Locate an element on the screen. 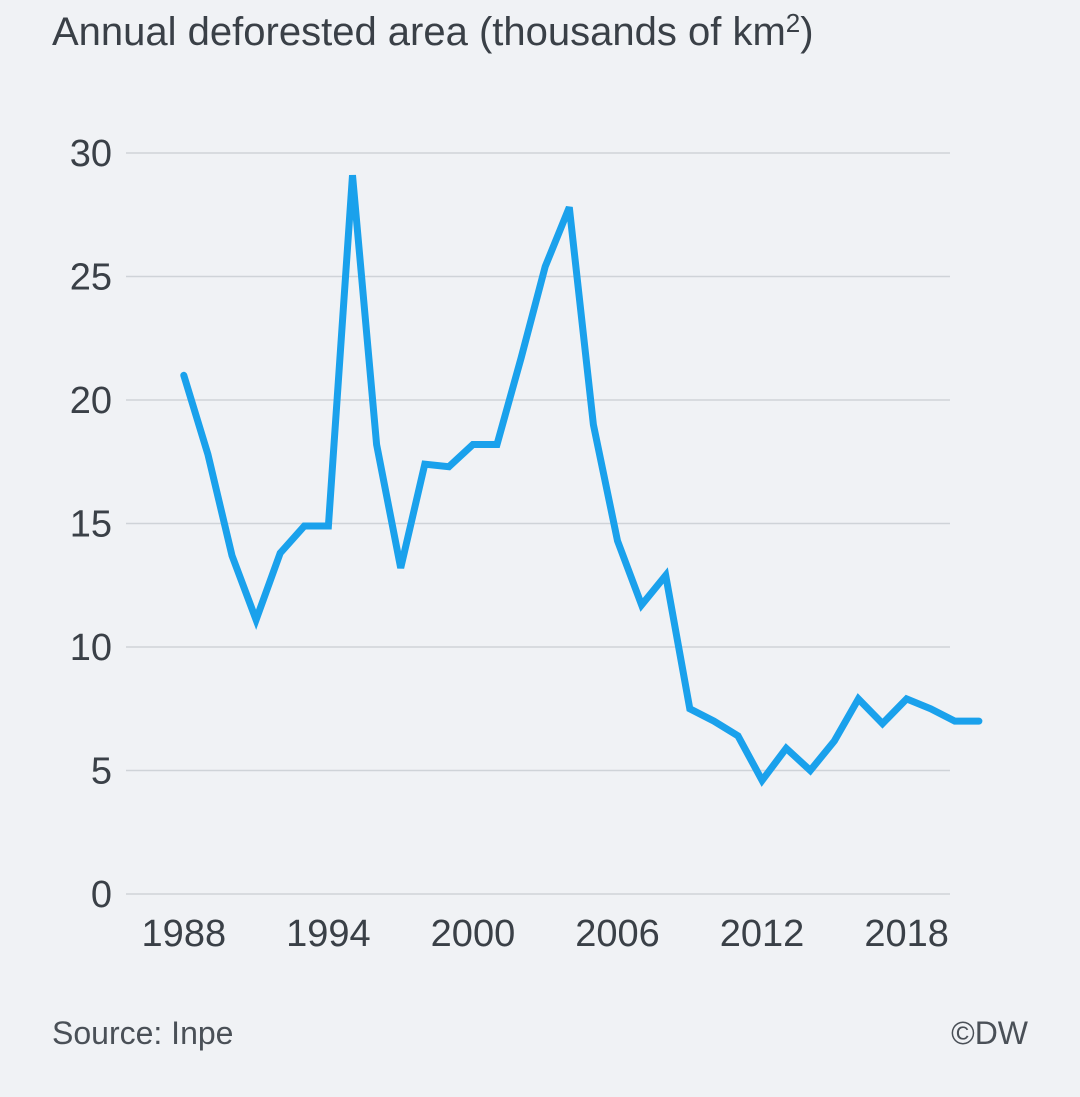 Image resolution: width=1080 pixels, height=1097 pixels. y-tick-label: 30 is located at coordinates (91, 154).